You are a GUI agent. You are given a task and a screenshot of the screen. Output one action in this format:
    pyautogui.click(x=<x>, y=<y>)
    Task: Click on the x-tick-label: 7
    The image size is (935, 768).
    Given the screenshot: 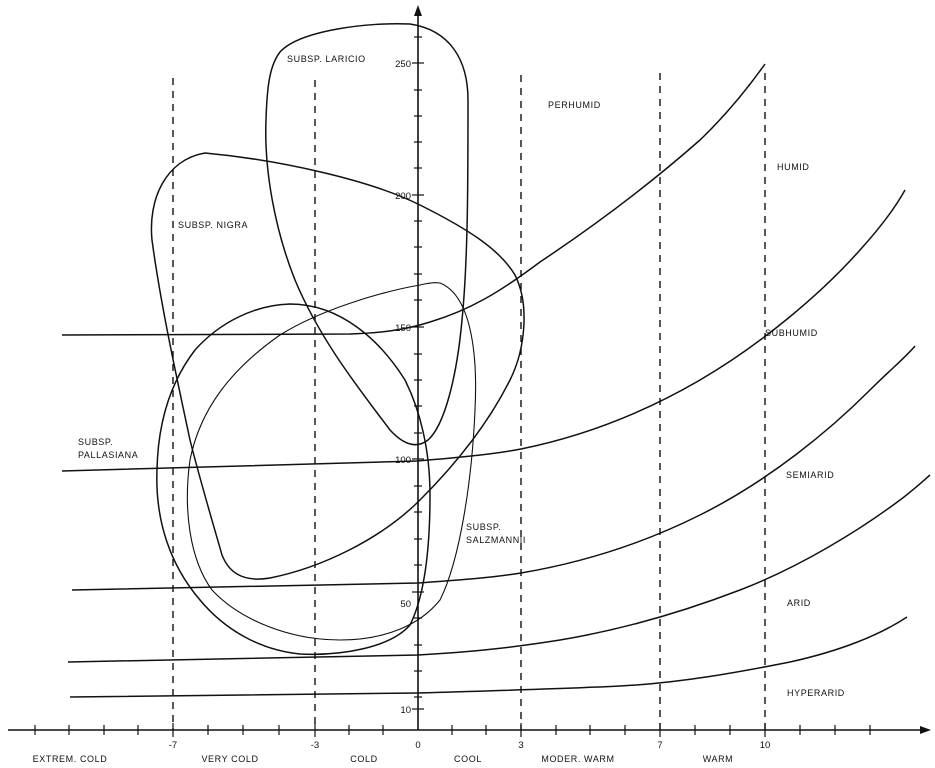 What is the action you would take?
    pyautogui.click(x=659, y=745)
    